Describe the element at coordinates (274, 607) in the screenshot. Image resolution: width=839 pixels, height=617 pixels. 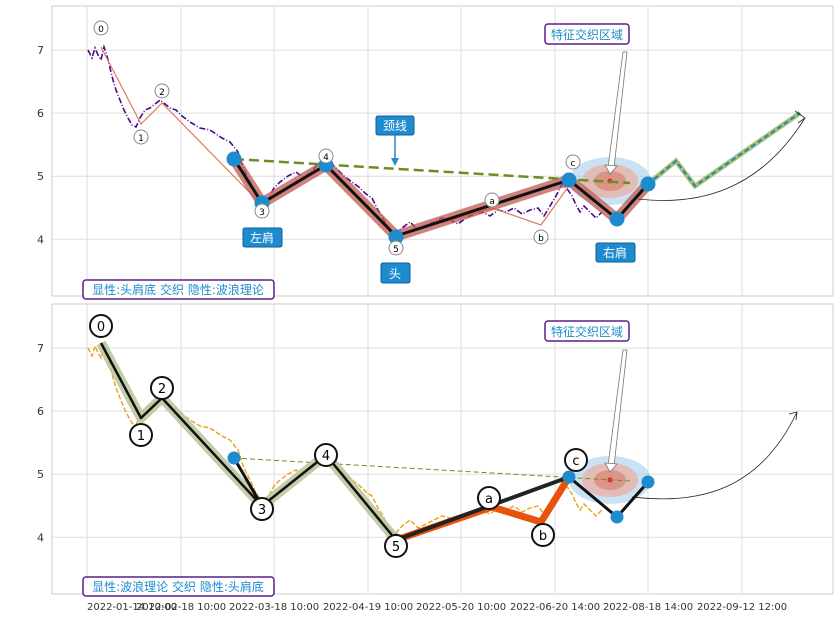
I see `x-tick-label: 2022-03-18 10:00` at that location.